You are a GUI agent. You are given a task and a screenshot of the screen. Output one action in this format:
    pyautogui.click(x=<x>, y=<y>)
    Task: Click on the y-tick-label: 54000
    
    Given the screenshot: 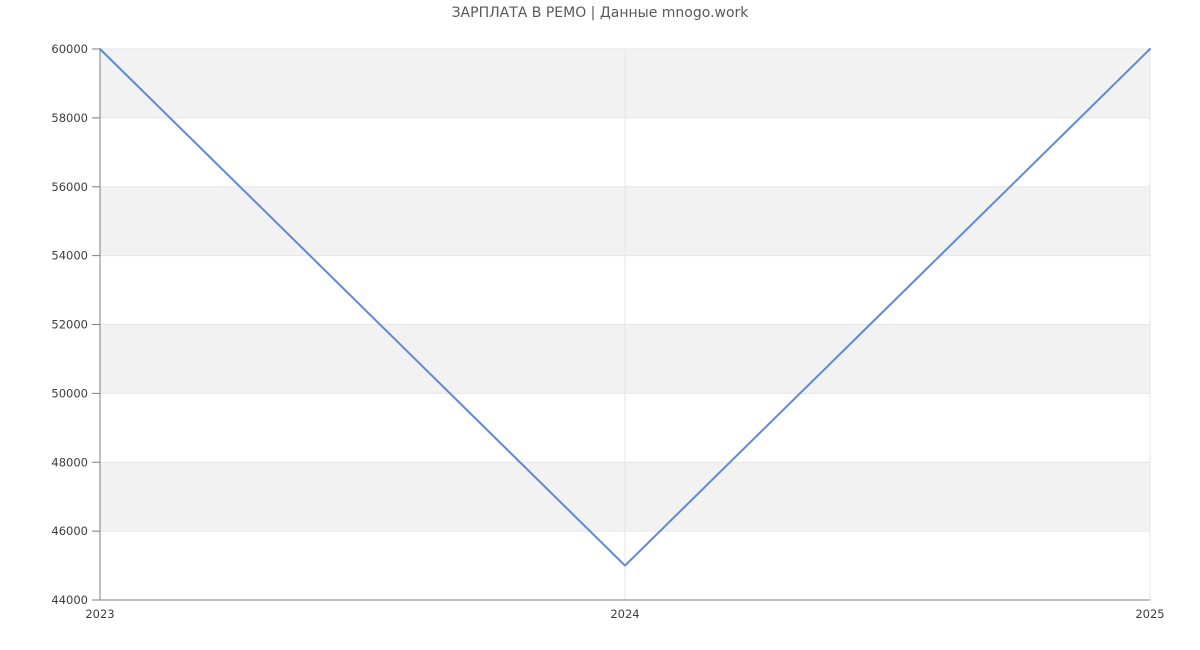 What is the action you would take?
    pyautogui.click(x=69, y=256)
    